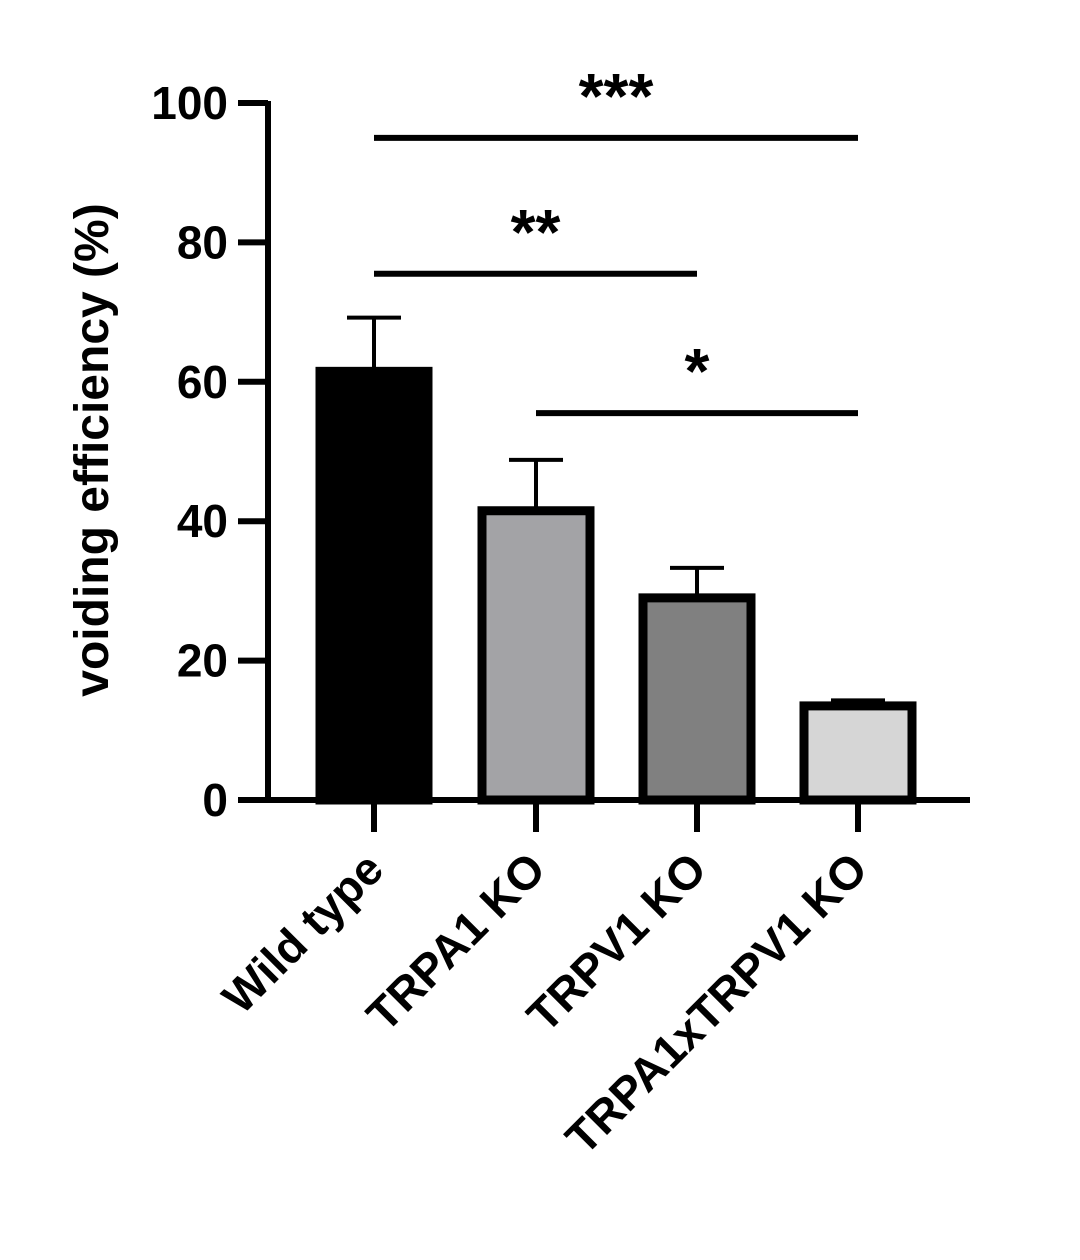 The width and height of the screenshot is (1080, 1260). Describe the element at coordinates (215, 800) in the screenshot. I see `y-tick-label: 0` at that location.